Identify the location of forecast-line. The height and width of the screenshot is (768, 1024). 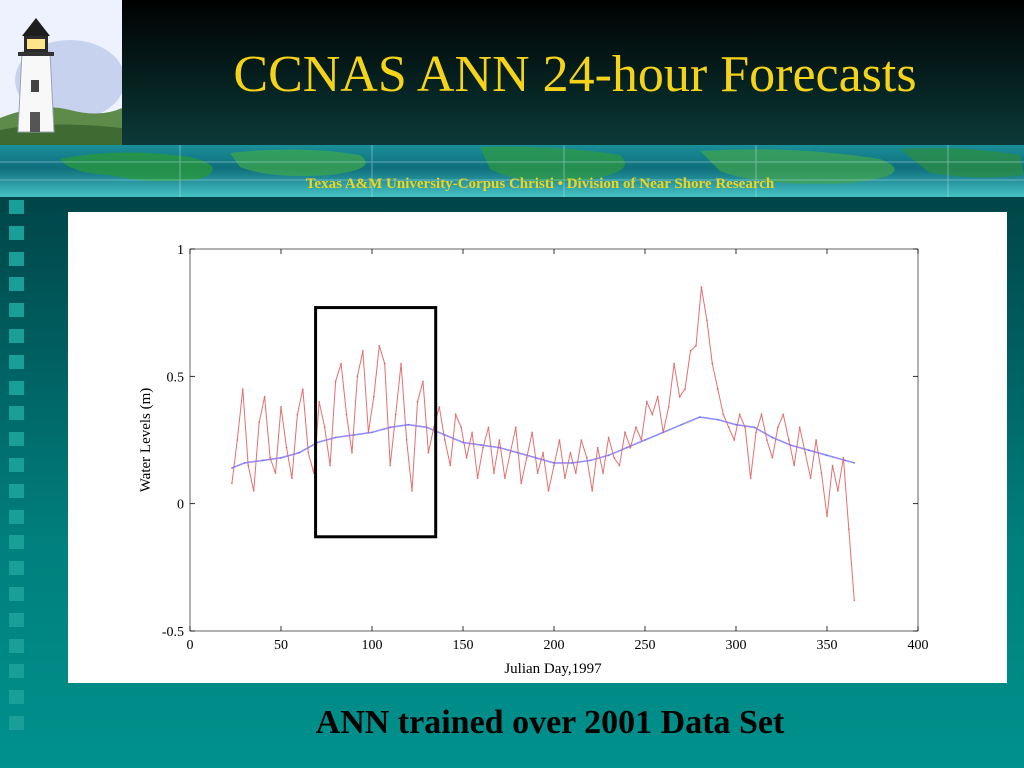
(543, 442).